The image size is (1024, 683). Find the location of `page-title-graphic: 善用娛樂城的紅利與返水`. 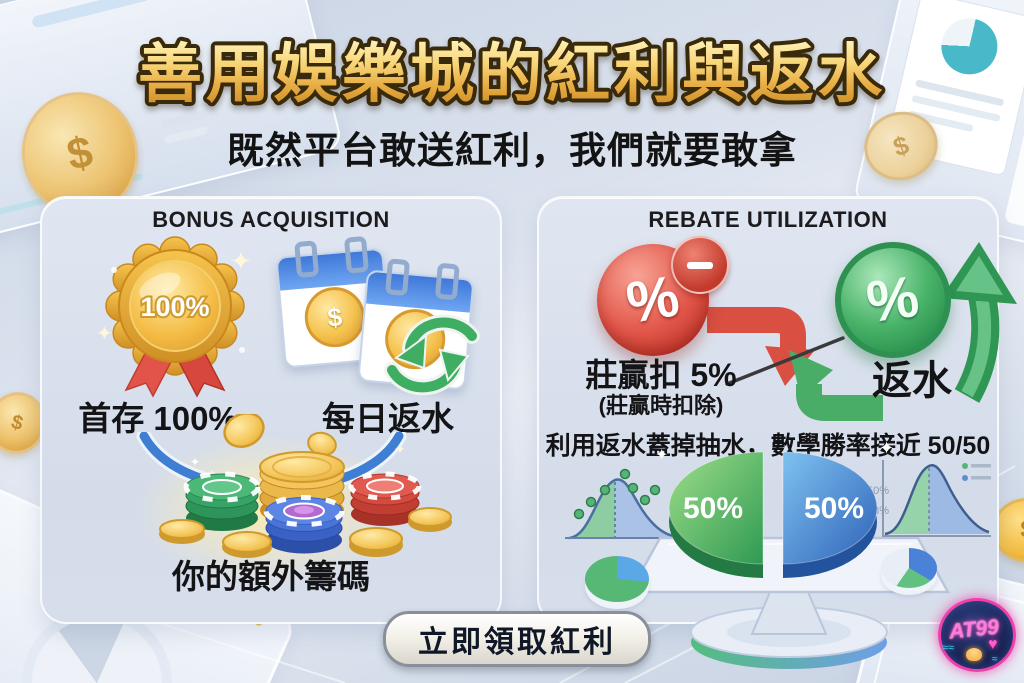

page-title-graphic: 善用娛樂城的紅利與返水 is located at coordinates (510, 74).